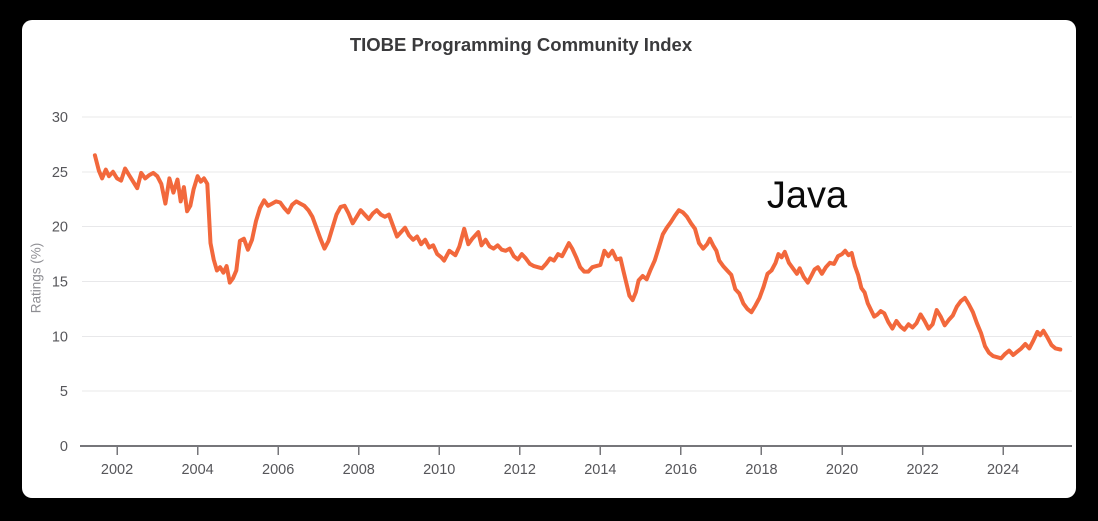 The height and width of the screenshot is (521, 1098). I want to click on x-tick-label: 2004, so click(197, 470).